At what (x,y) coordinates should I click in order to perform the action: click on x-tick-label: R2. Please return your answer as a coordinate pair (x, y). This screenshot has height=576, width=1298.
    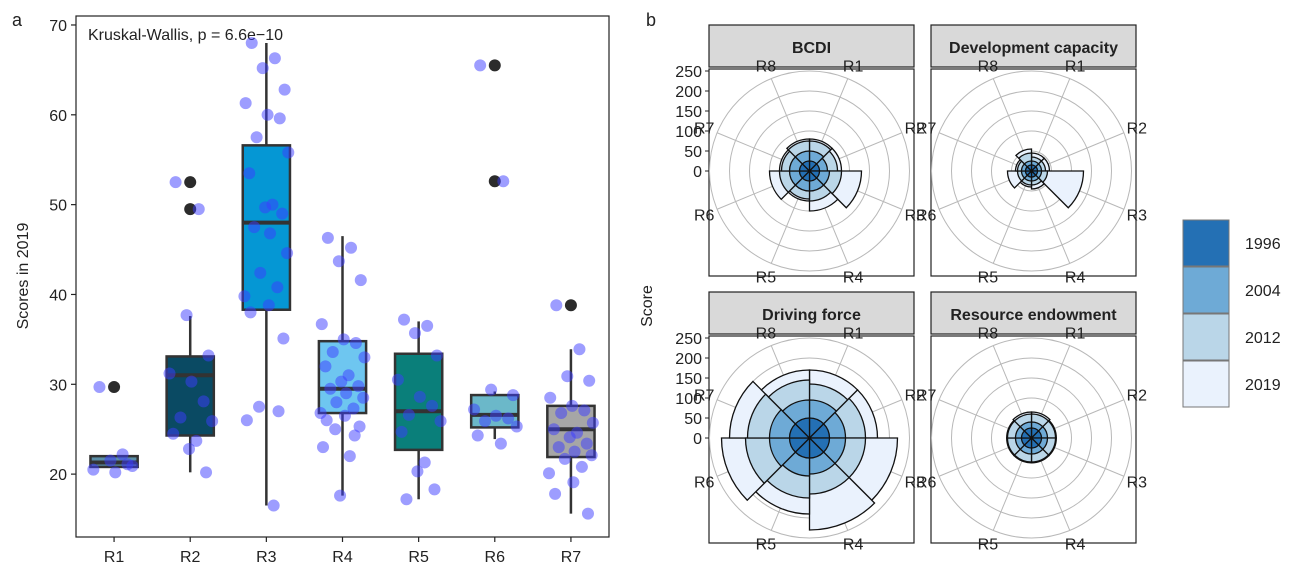
    Looking at the image, I should click on (190, 557).